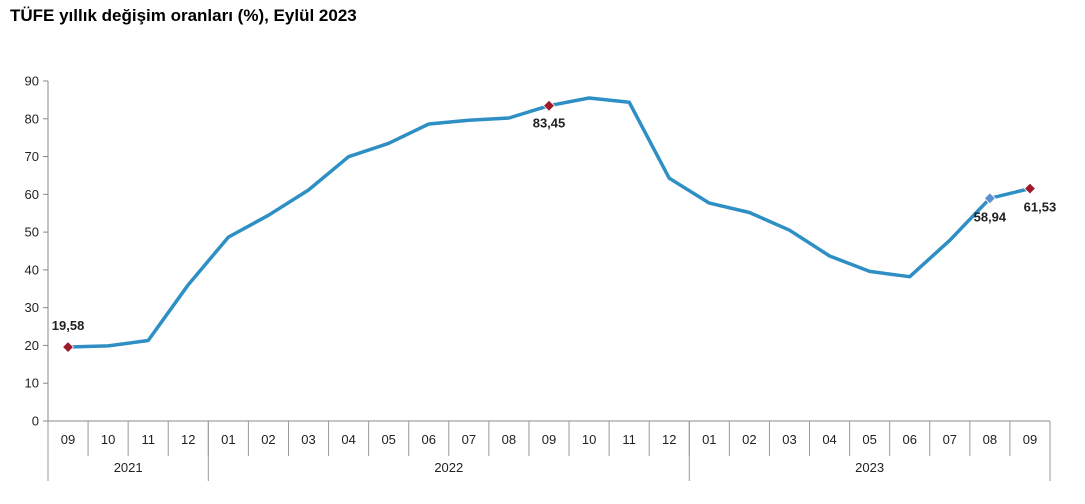 The height and width of the screenshot is (504, 1085). Describe the element at coordinates (869, 467) in the screenshot. I see `x-year-label: 2023` at that location.